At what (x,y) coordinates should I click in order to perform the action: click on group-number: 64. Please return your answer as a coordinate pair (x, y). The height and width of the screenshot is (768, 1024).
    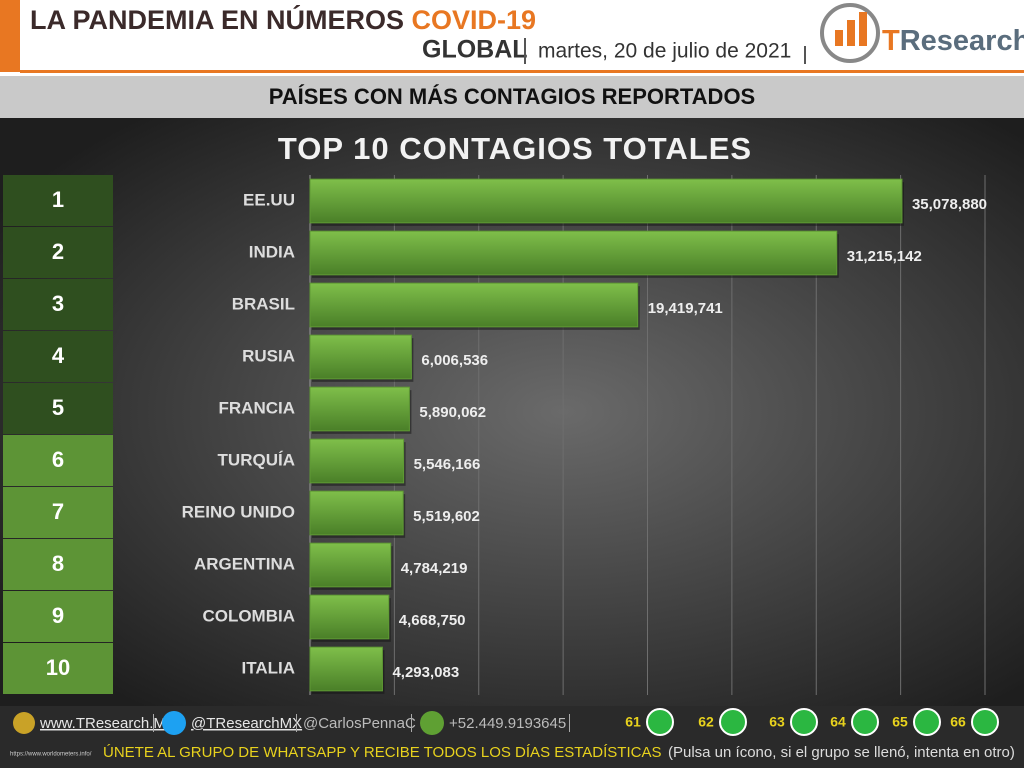
    Looking at the image, I should click on (838, 722).